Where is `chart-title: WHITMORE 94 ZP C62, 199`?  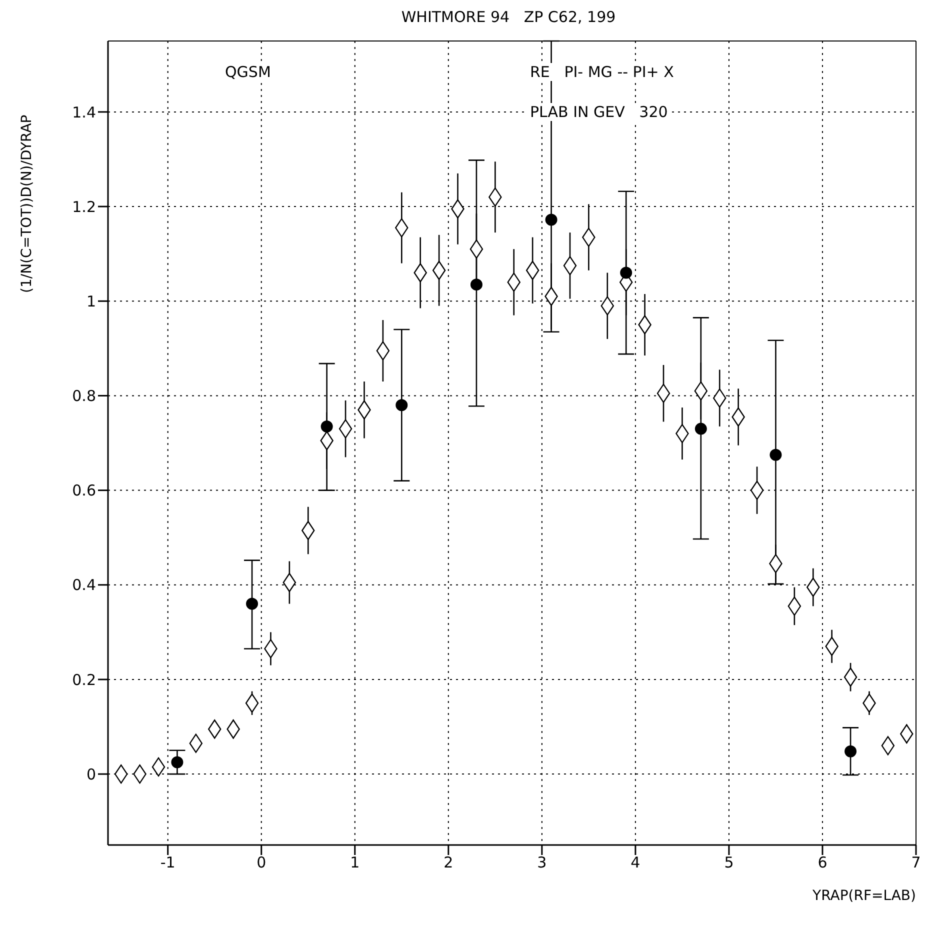
chart-title: WHITMORE 94 ZP C62, 199 is located at coordinates (508, 18).